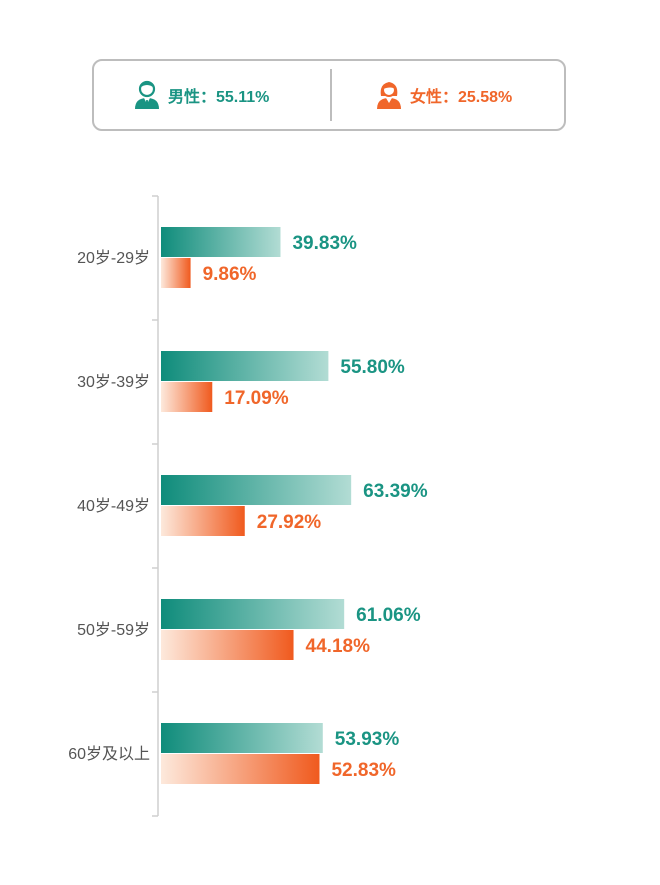 The image size is (660, 885). Describe the element at coordinates (338, 646) in the screenshot. I see `female-value-label: 44.18%` at that location.